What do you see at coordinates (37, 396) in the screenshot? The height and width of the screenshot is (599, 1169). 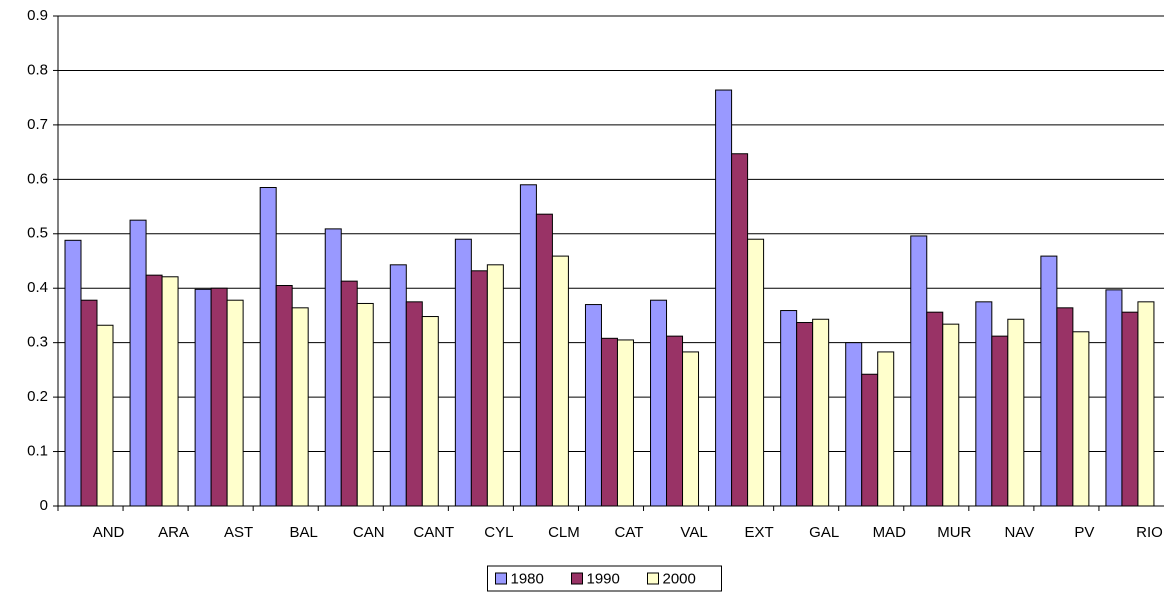 I see `y-tick-label: 0.2` at bounding box center [37, 396].